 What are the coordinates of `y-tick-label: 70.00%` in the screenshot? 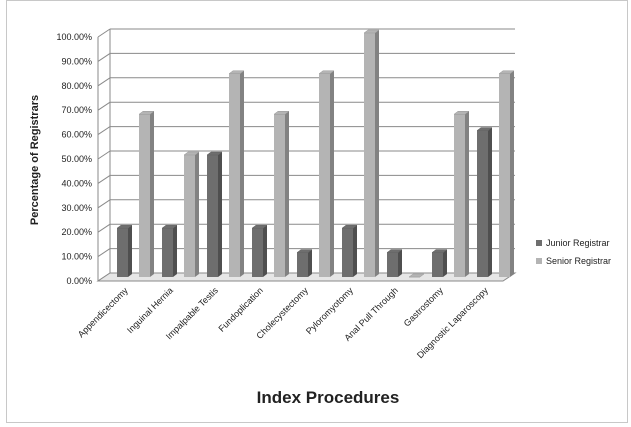 It's located at (76, 110).